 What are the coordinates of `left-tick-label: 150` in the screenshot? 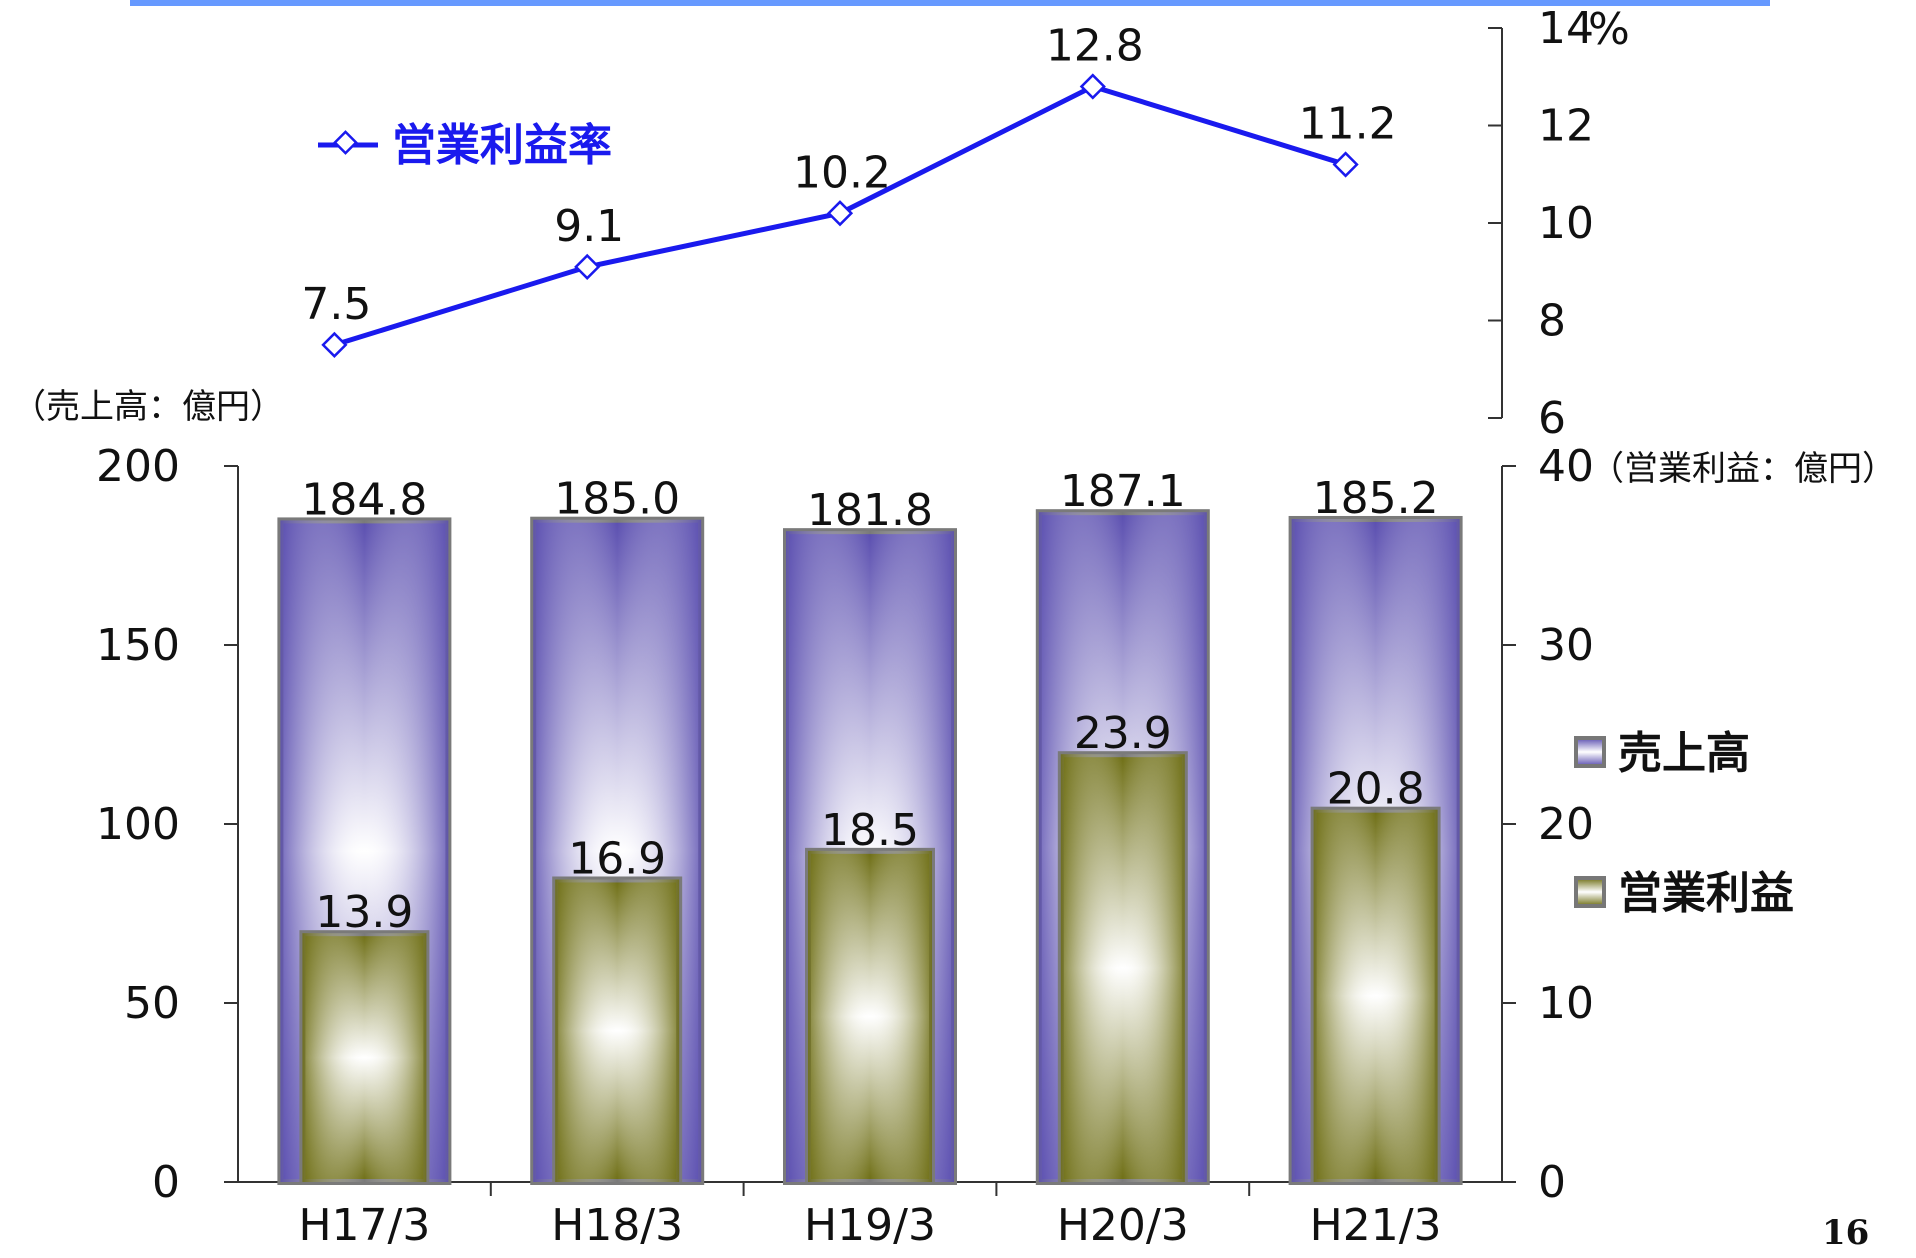 It's located at (138, 645).